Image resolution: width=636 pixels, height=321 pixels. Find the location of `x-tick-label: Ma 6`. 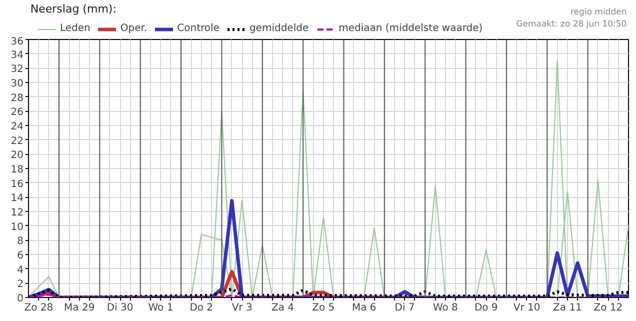

x-tick-label: Ma 6 is located at coordinates (364, 308).